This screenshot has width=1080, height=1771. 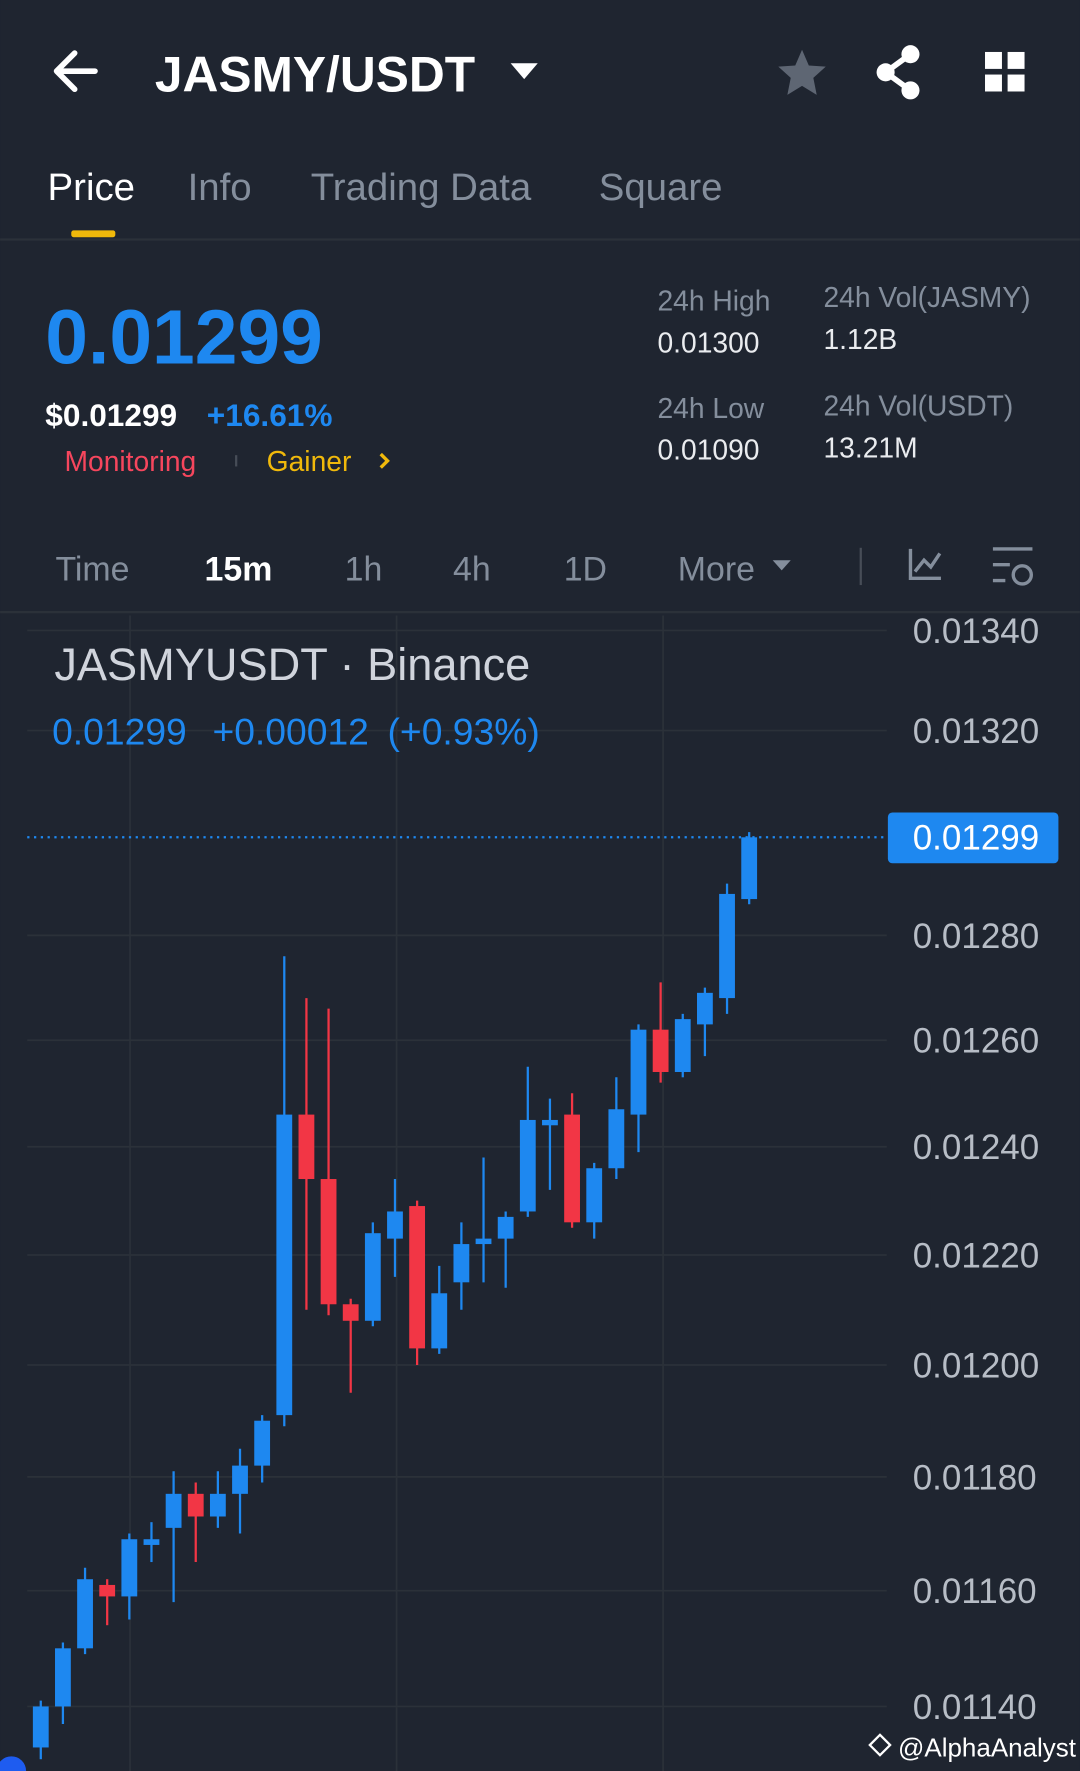 I want to click on chart-title: JASMYUSDT · Binance, so click(x=292, y=664).